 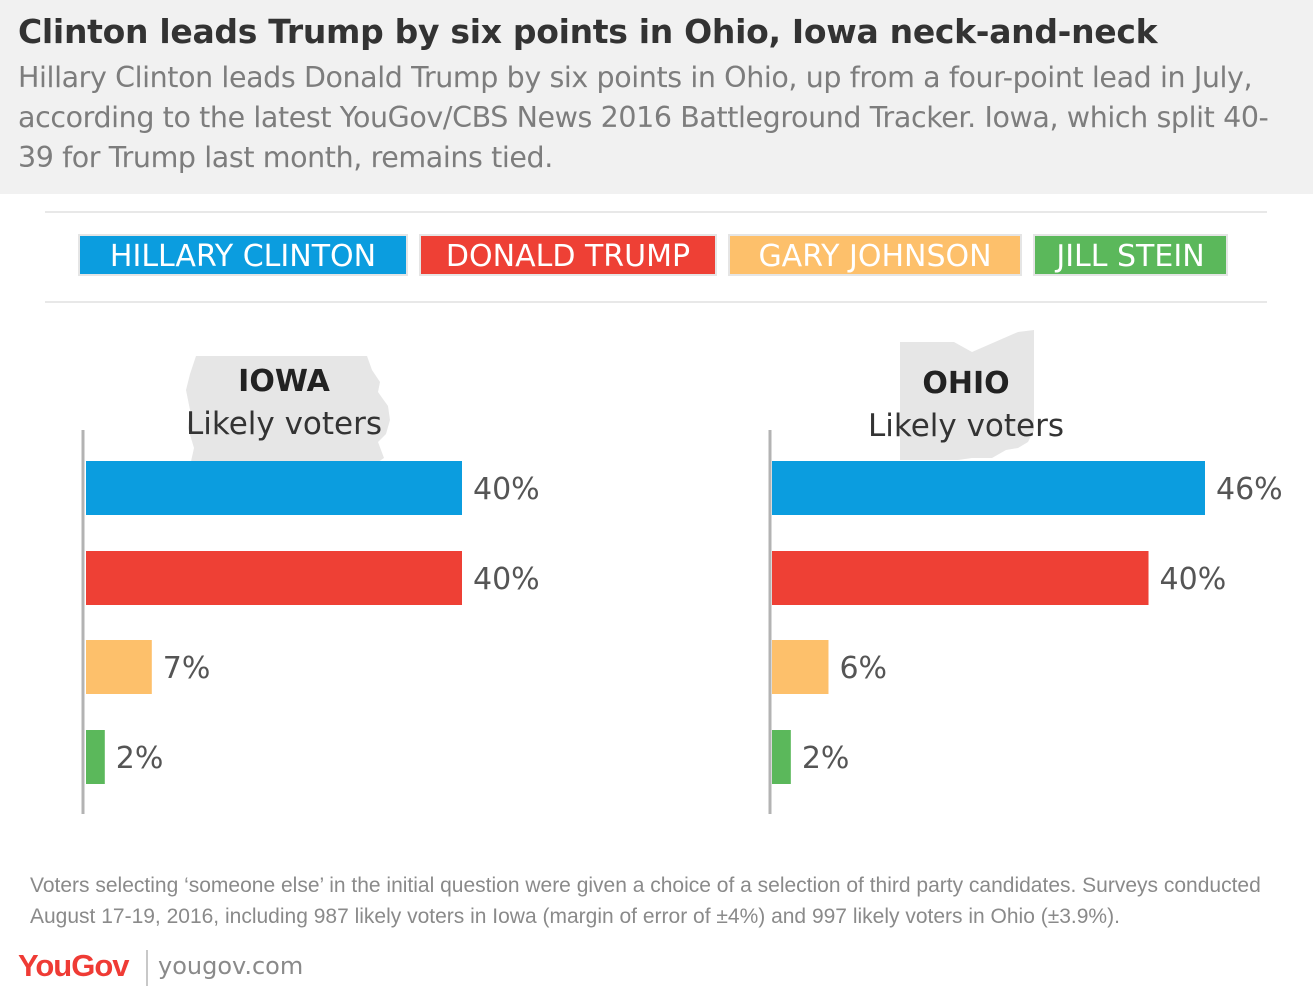 What do you see at coordinates (863, 668) in the screenshot?
I see `ohio-value-label-johnson: 6%` at bounding box center [863, 668].